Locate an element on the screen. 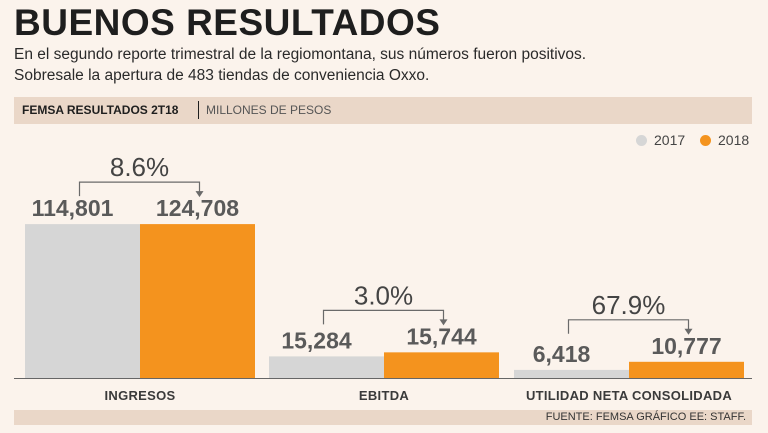 Image resolution: width=768 pixels, height=433 pixels. growth-label-0: 8.6% is located at coordinates (139, 167).